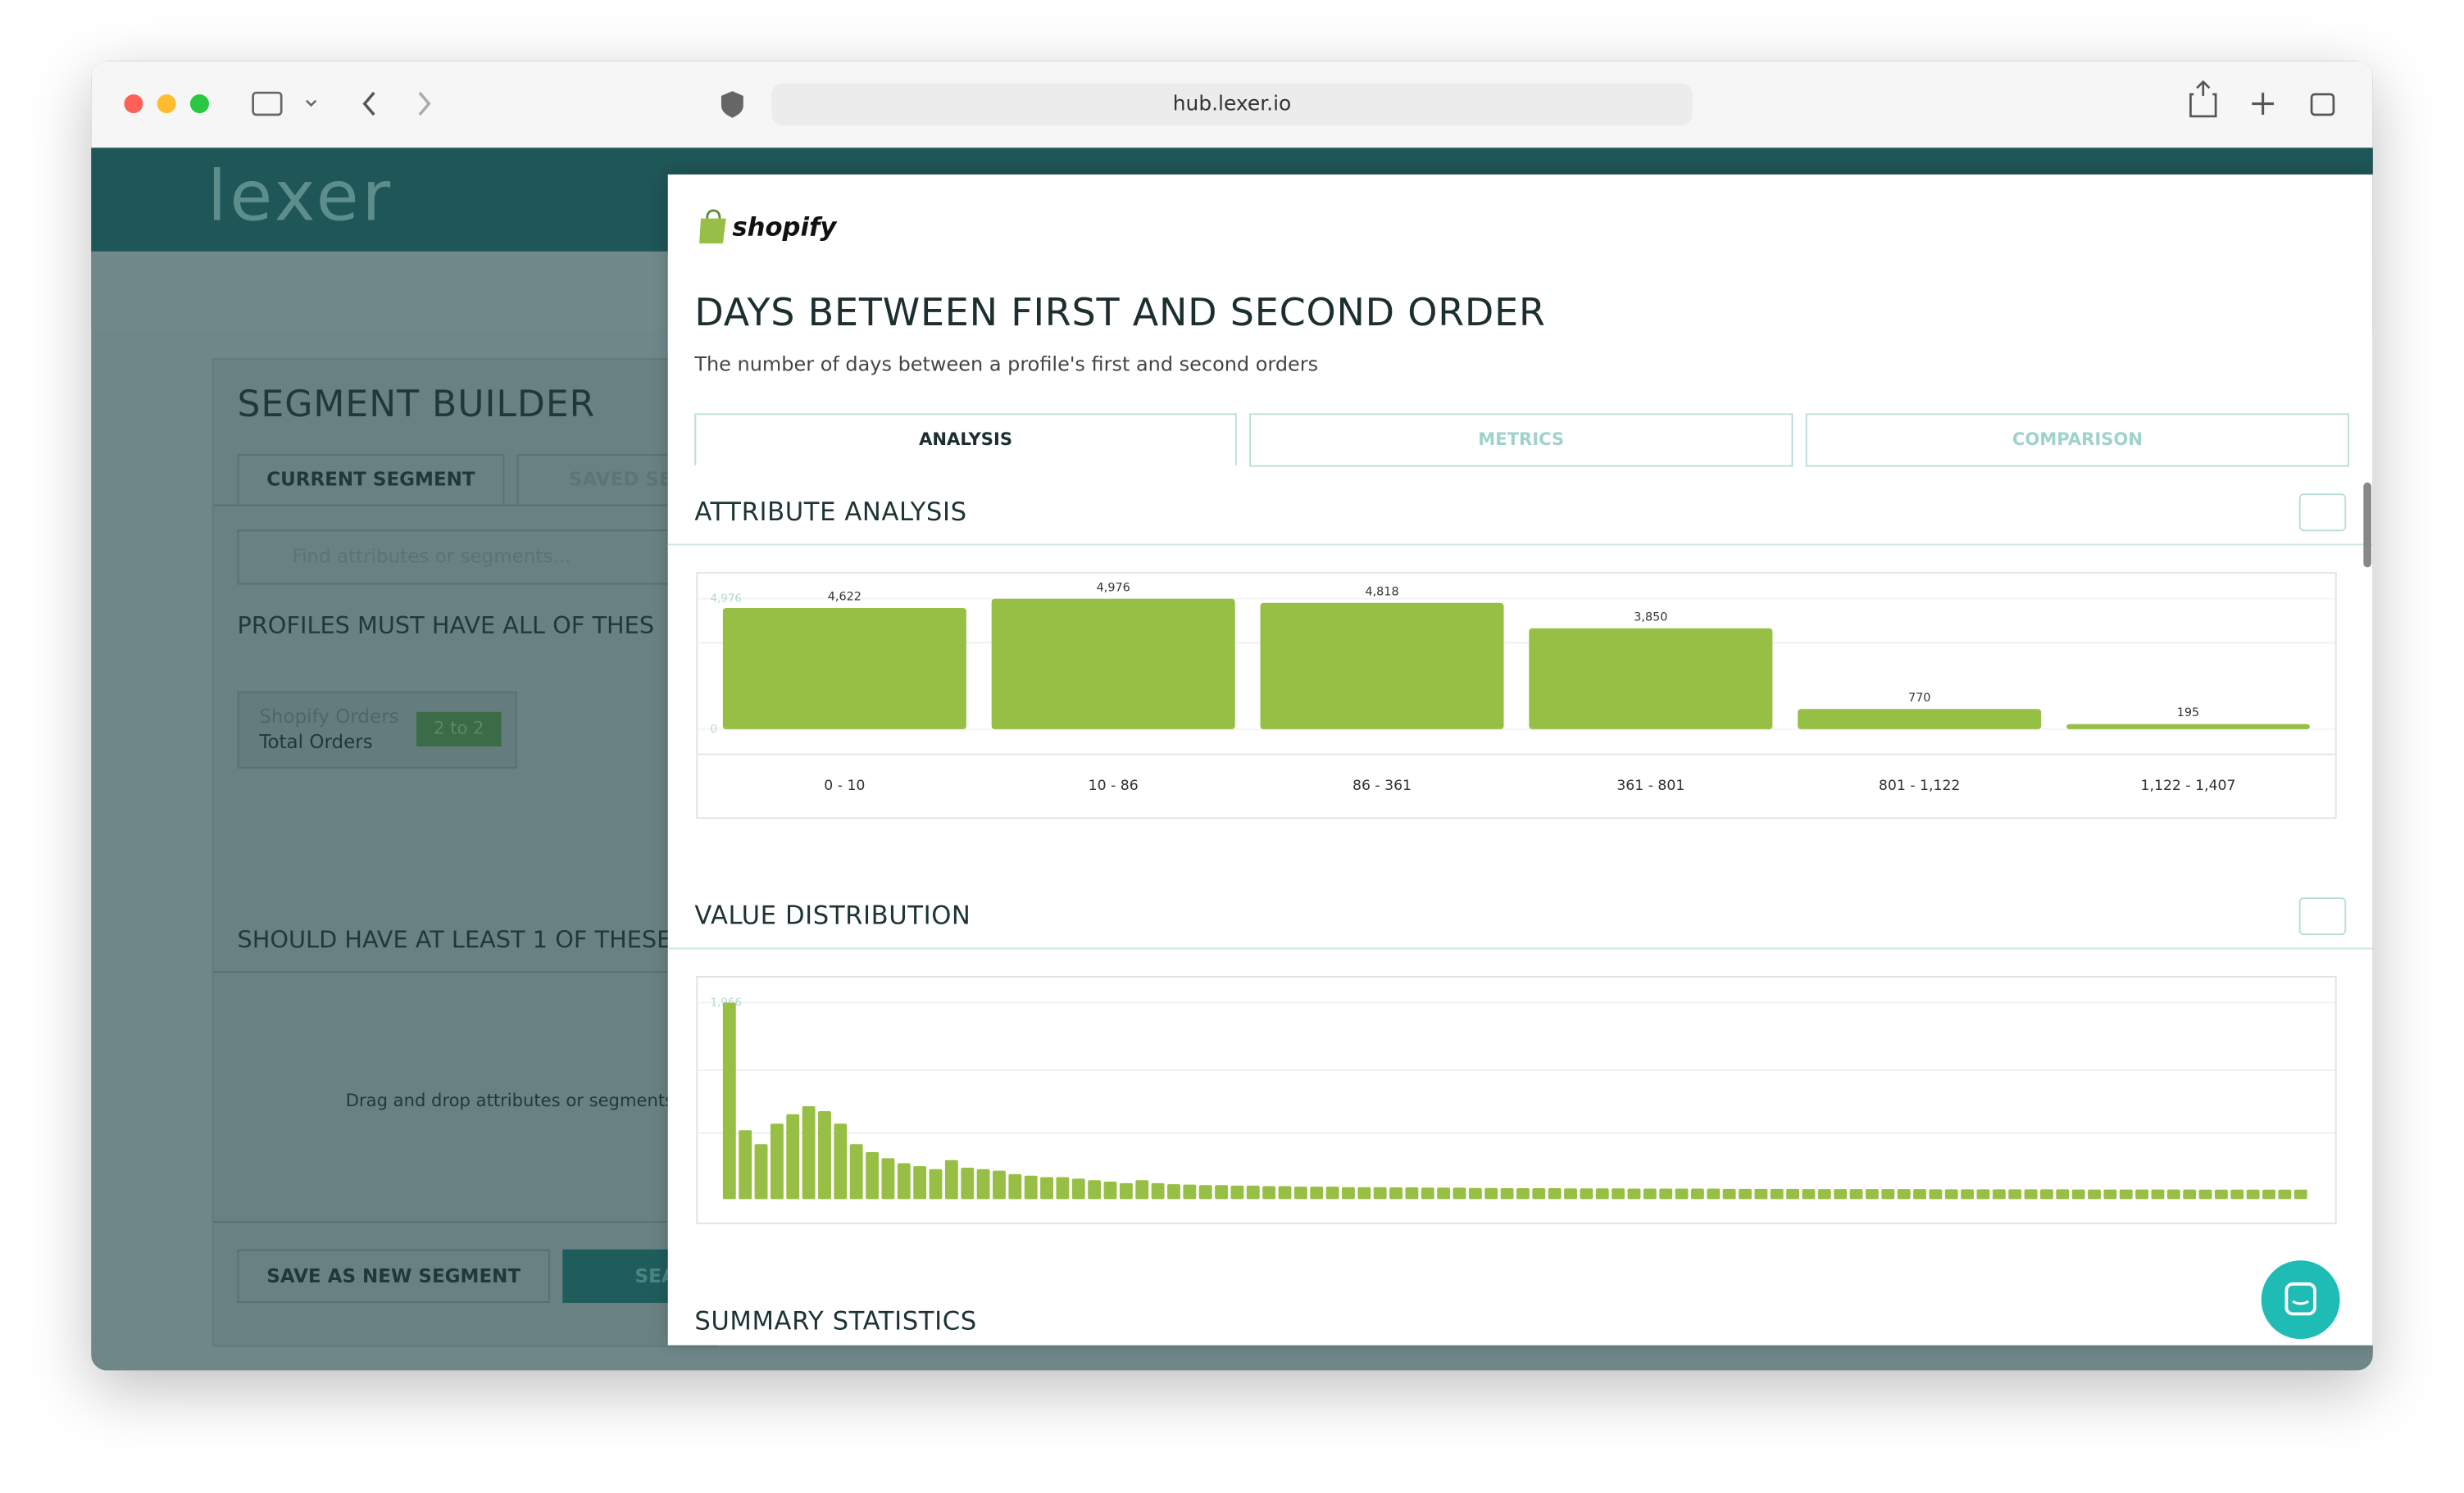 The height and width of the screenshot is (1493, 2464). What do you see at coordinates (393, 1276) in the screenshot?
I see `save-button: SAVE AS NEW SEGMENT` at bounding box center [393, 1276].